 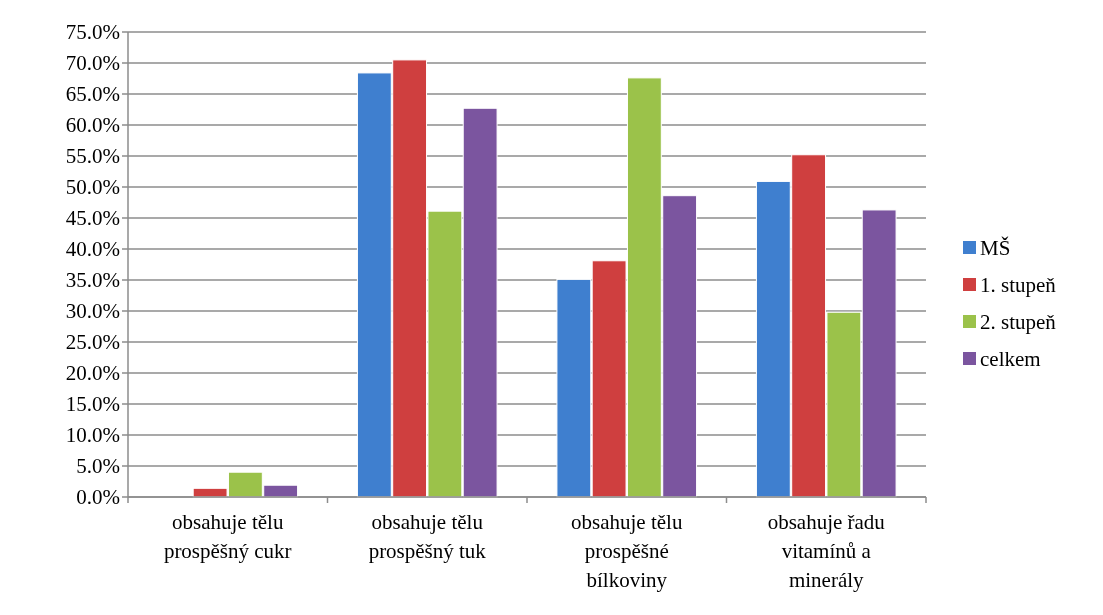 What do you see at coordinates (92, 63) in the screenshot?
I see `y-tick-label: 70.0%` at bounding box center [92, 63].